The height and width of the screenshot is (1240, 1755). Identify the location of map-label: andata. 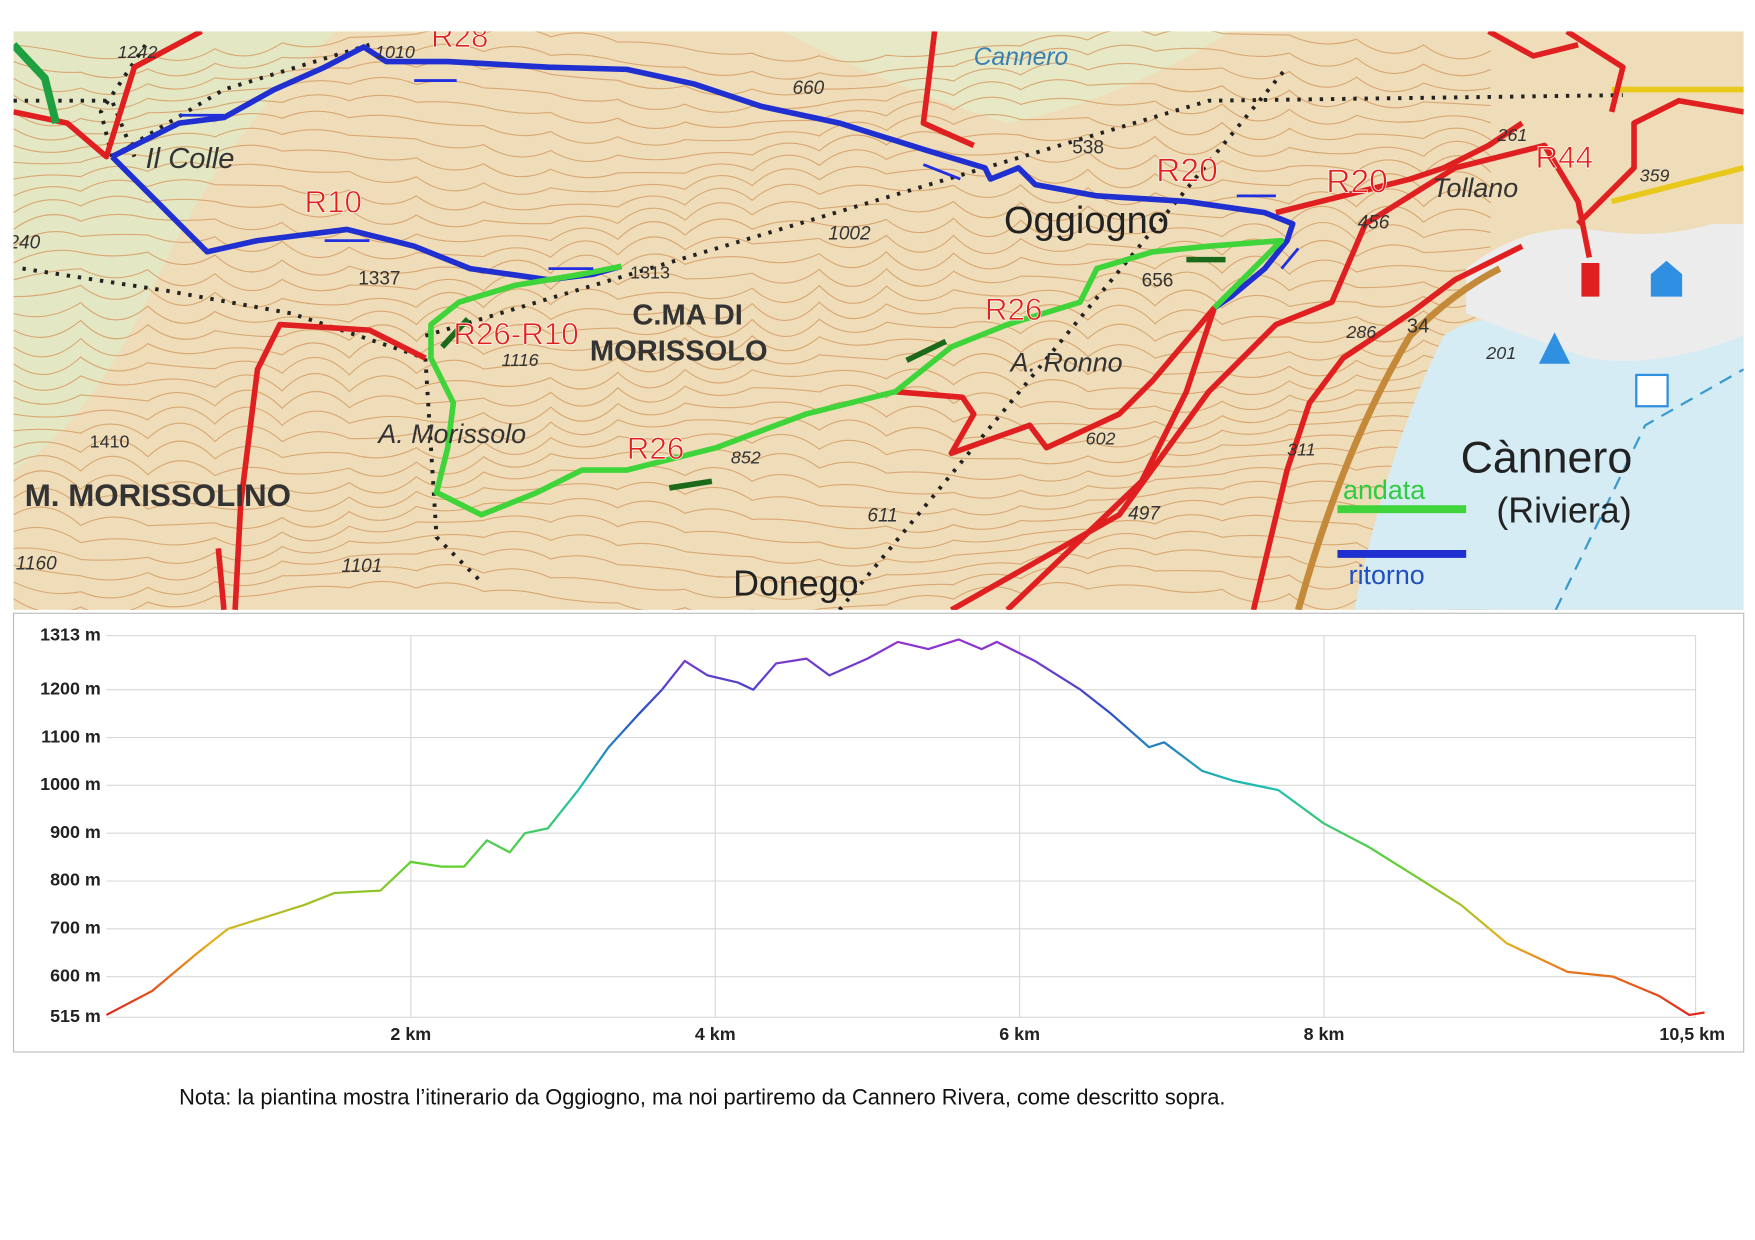
(1384, 490).